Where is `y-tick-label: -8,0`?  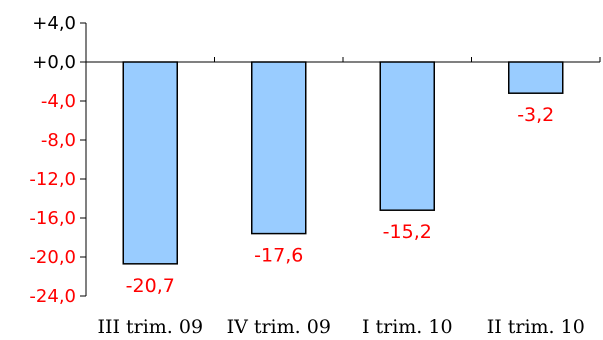
y-tick-label: -8,0 is located at coordinates (58, 140).